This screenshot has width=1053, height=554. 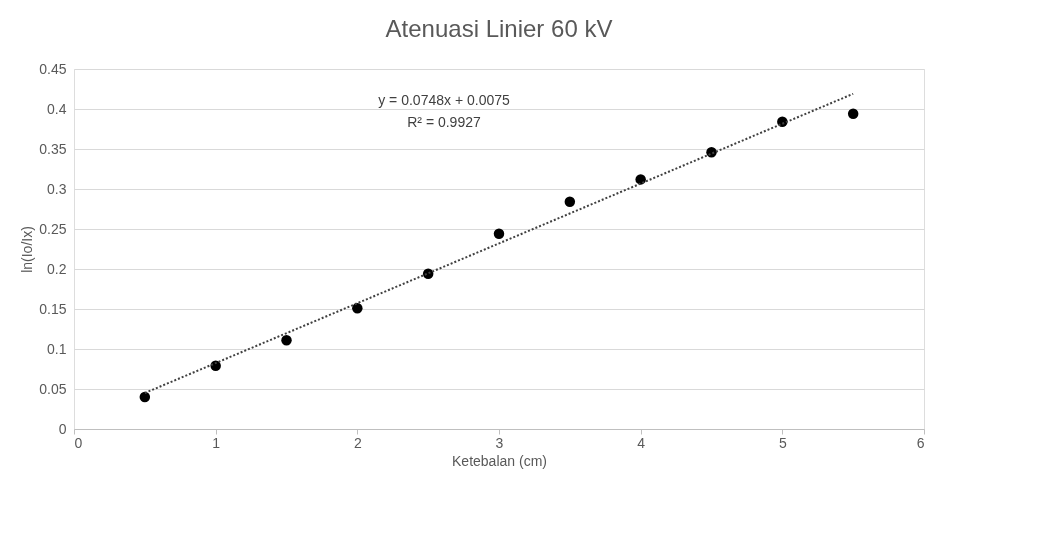 What do you see at coordinates (53, 388) in the screenshot?
I see `y-tick-label: 0.05` at bounding box center [53, 388].